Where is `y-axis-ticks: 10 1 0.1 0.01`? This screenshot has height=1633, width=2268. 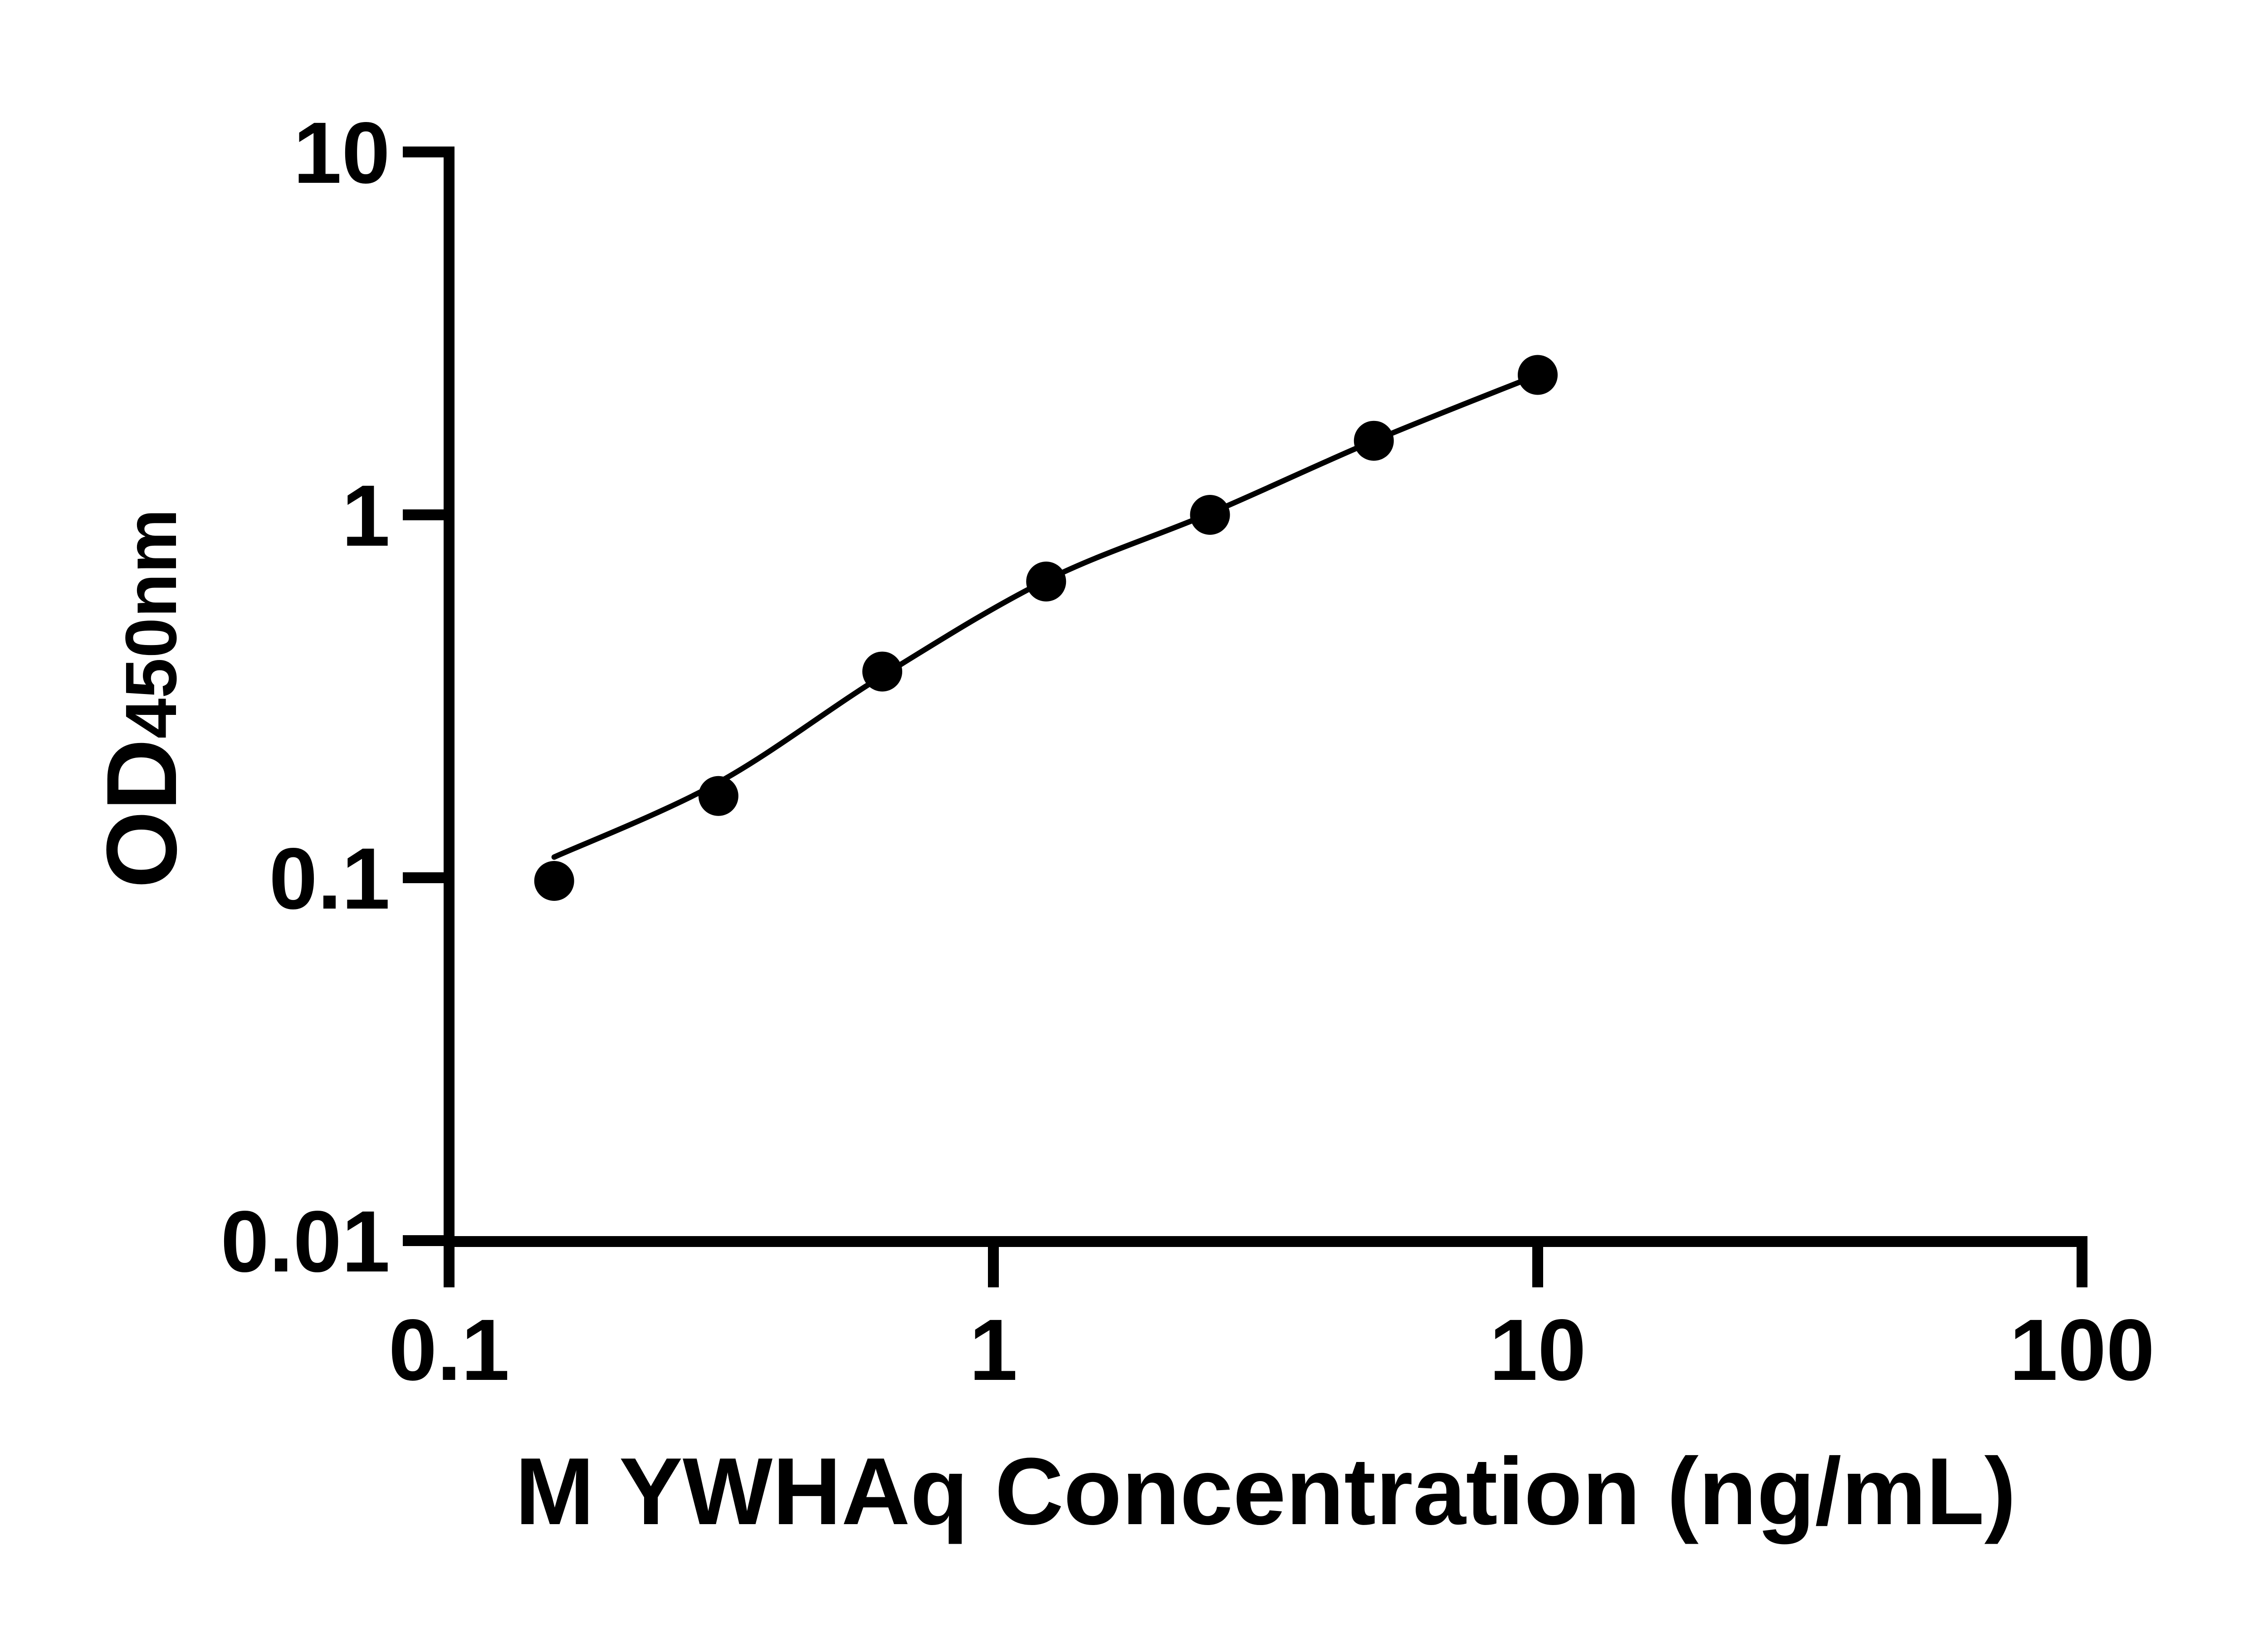 y-axis-ticks: 10 1 0.1 0.01 is located at coordinates (332, 697).